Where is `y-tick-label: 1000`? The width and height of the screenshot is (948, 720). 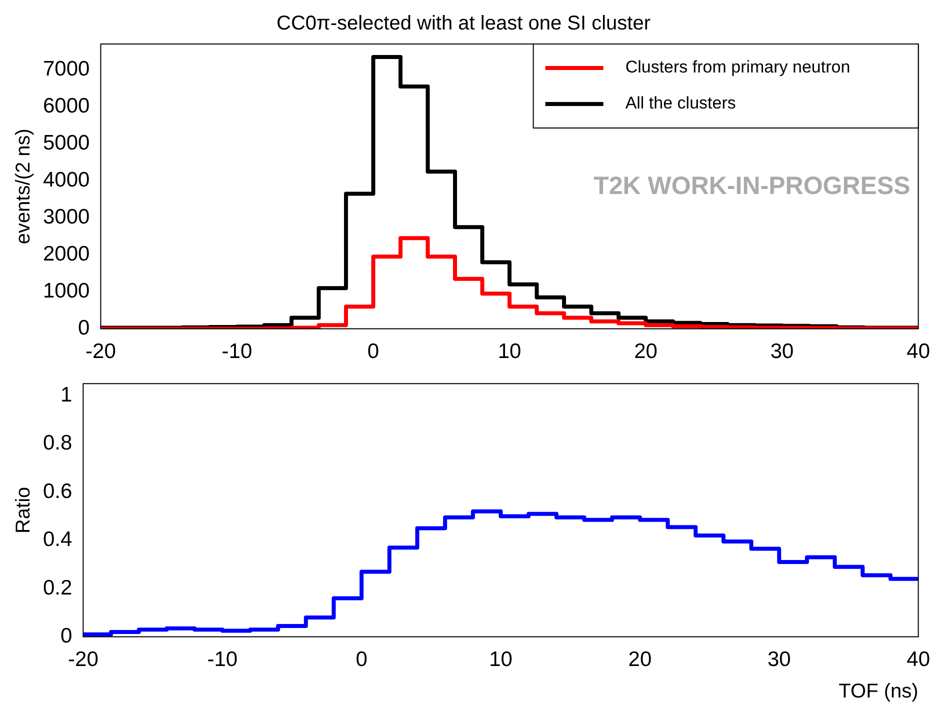 y-tick-label: 1000 is located at coordinates (66, 291).